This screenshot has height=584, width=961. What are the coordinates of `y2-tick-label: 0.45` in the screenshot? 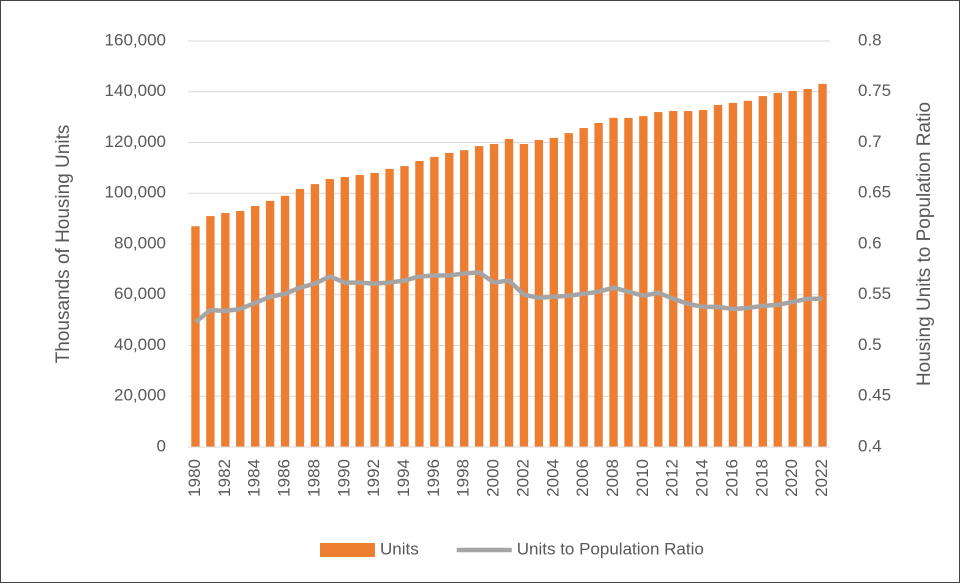 It's located at (874, 395).